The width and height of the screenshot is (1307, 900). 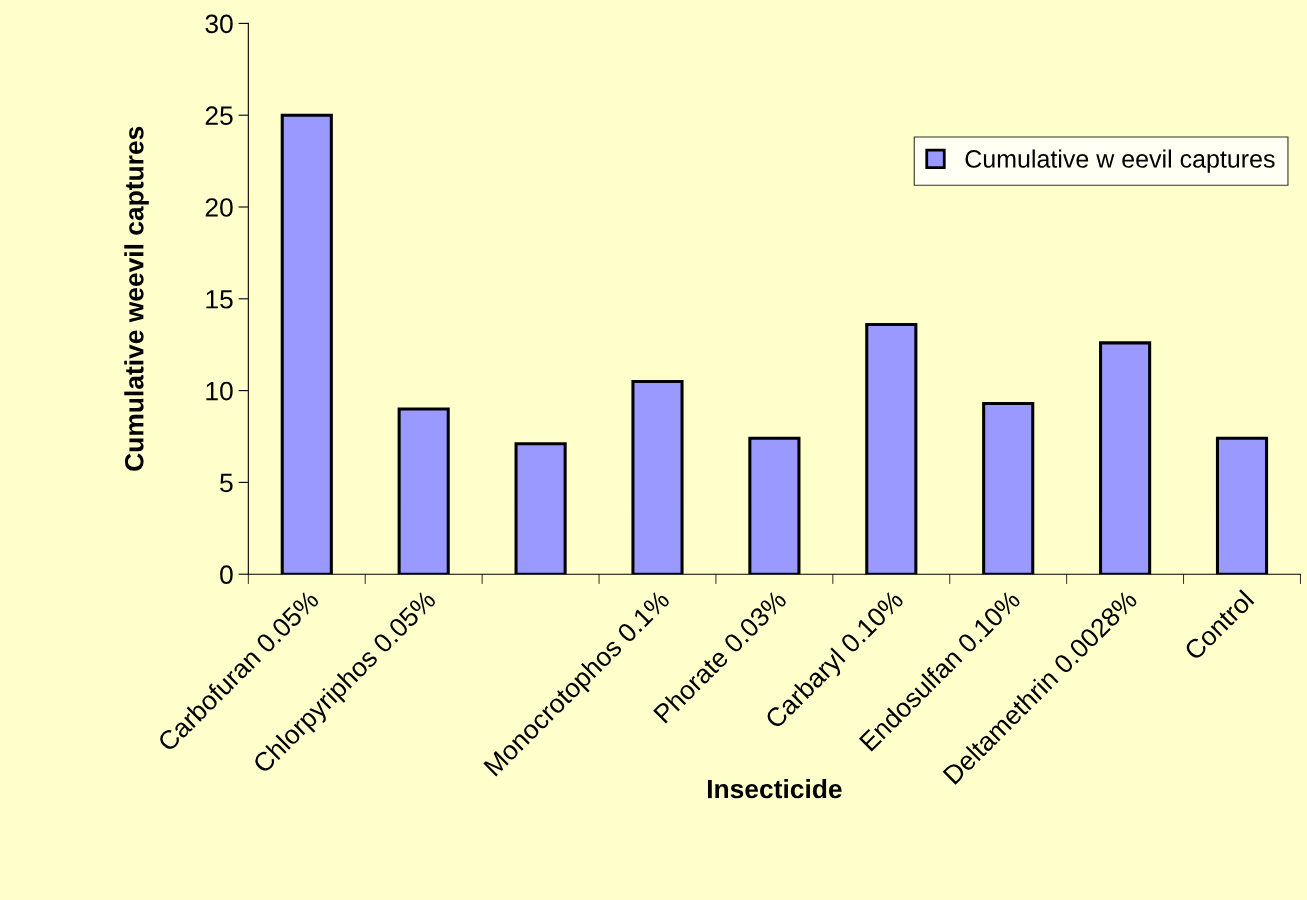 What do you see at coordinates (219, 207) in the screenshot?
I see `y-tick-label: 20` at bounding box center [219, 207].